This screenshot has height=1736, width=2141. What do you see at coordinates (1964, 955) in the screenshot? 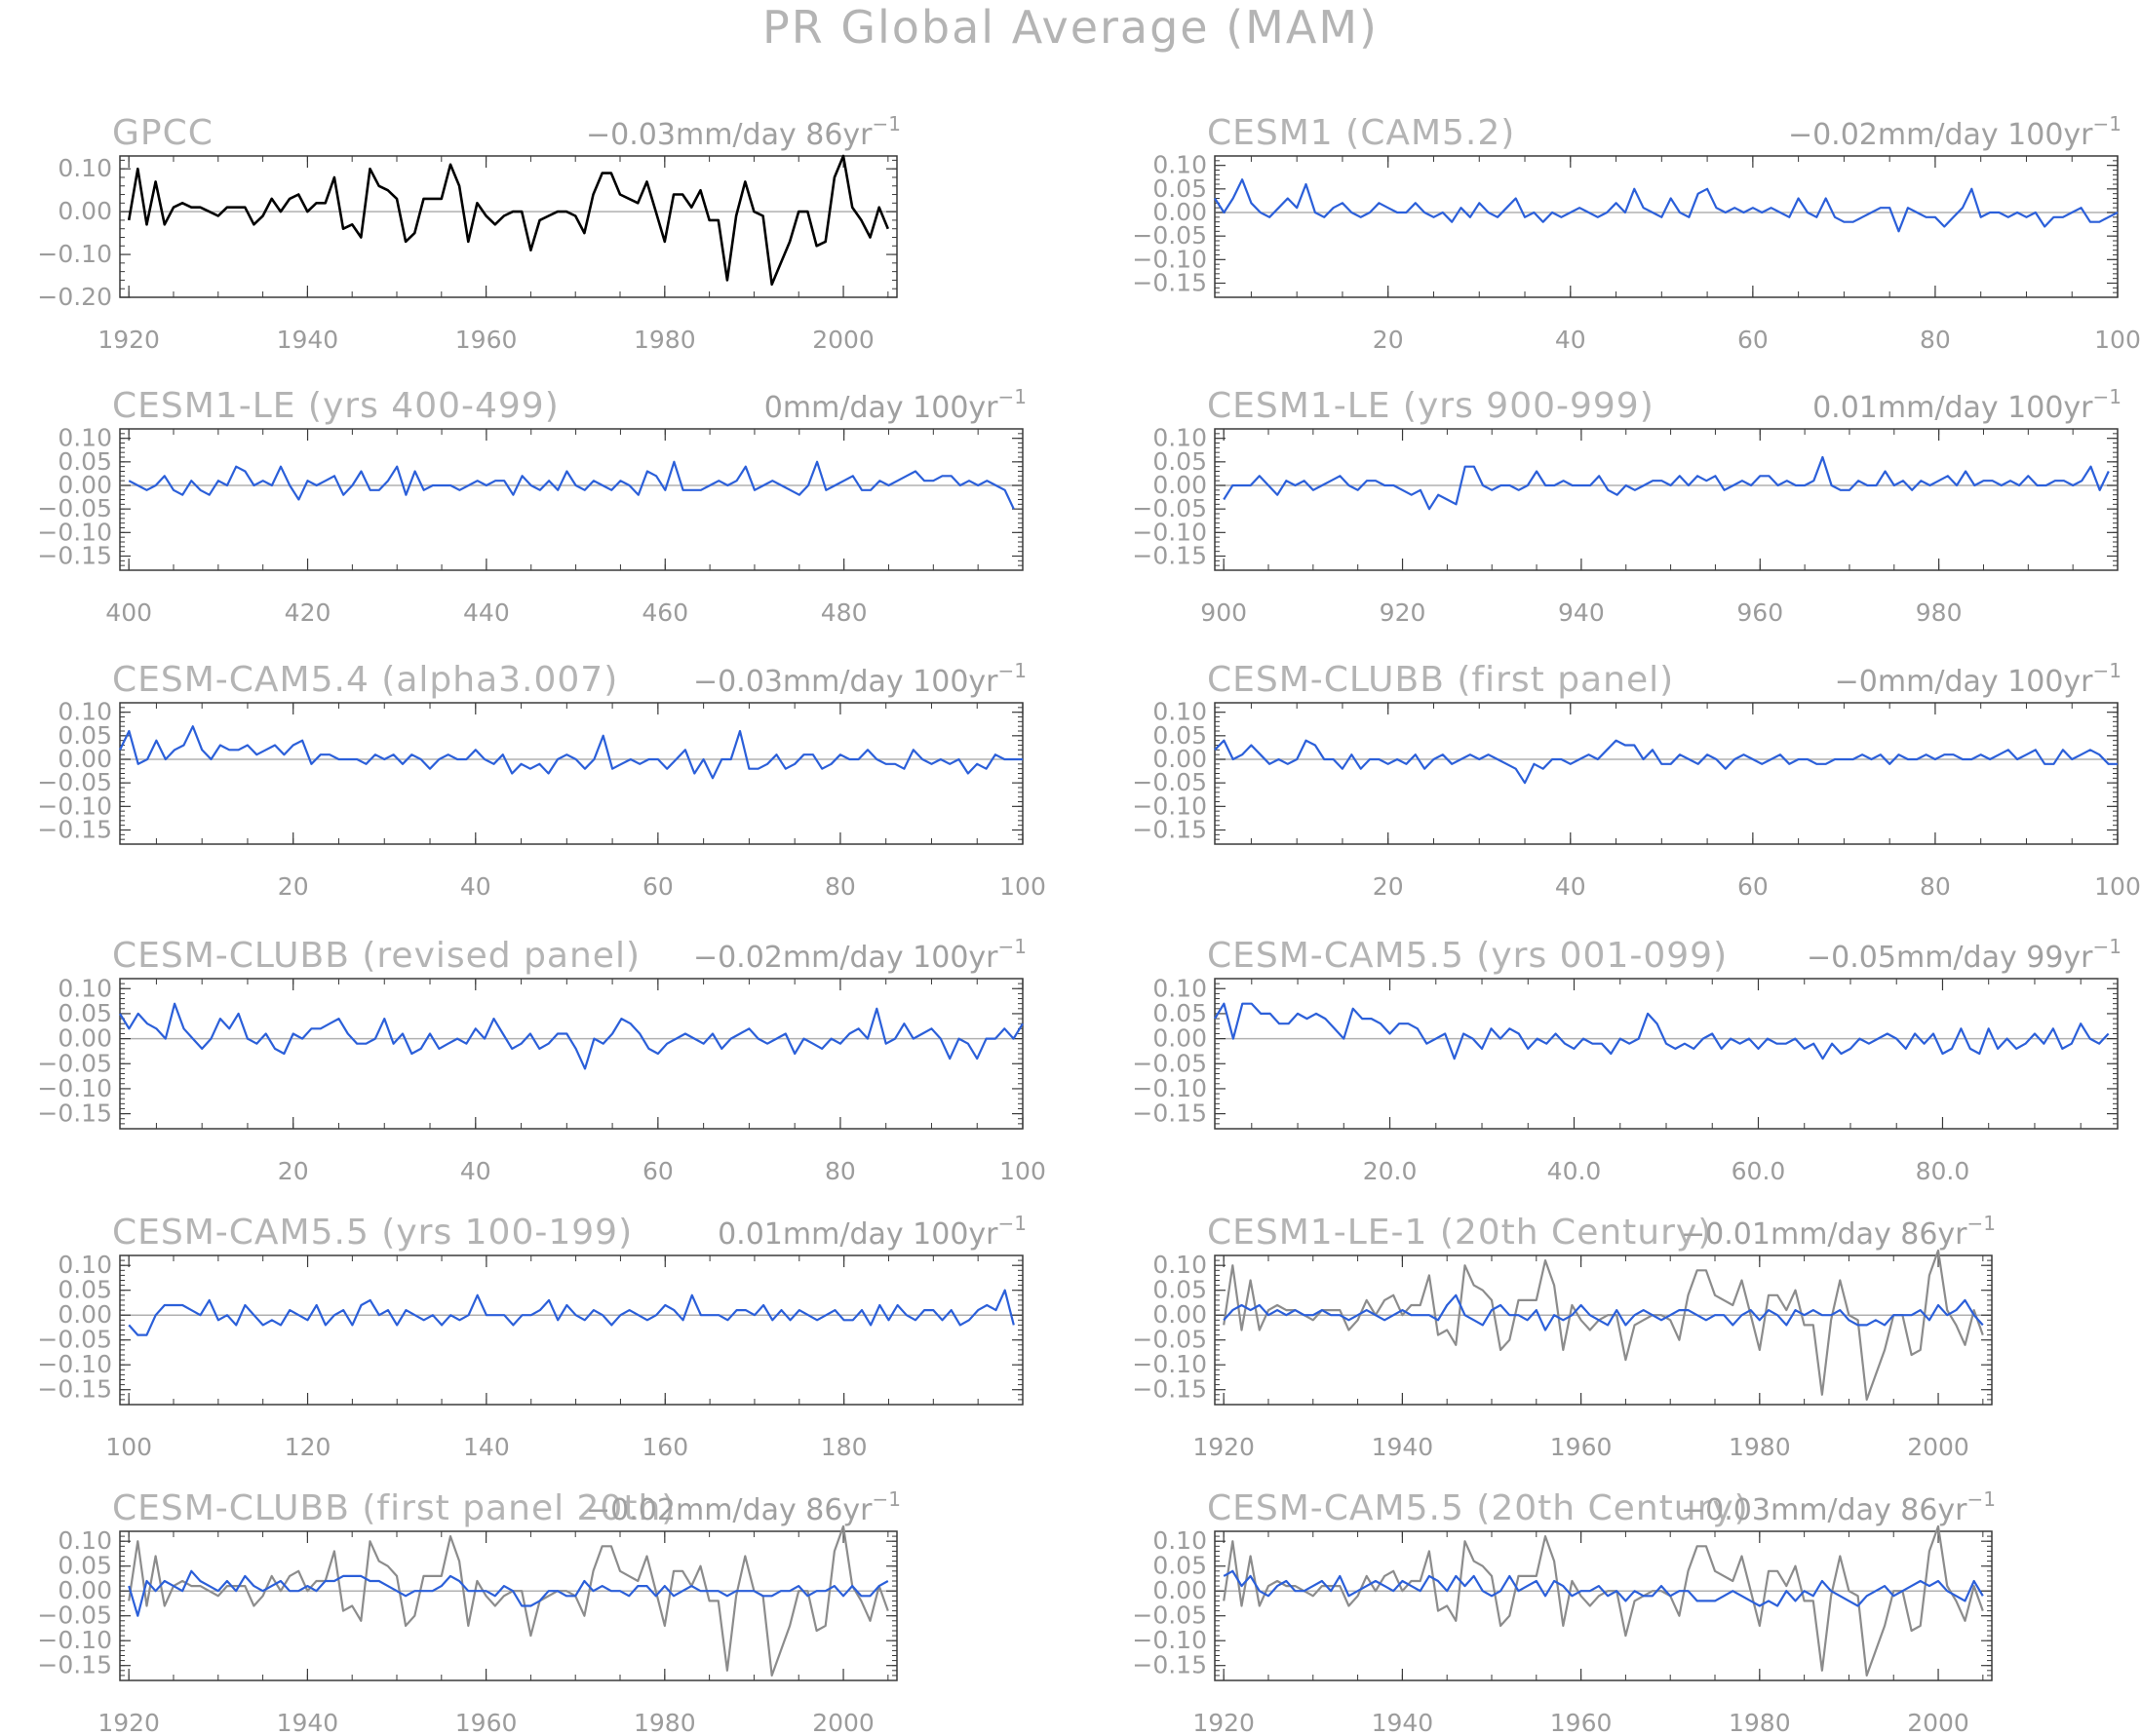
I see `panel-trend: −0.05mm/day 99yr−1` at bounding box center [1964, 955].